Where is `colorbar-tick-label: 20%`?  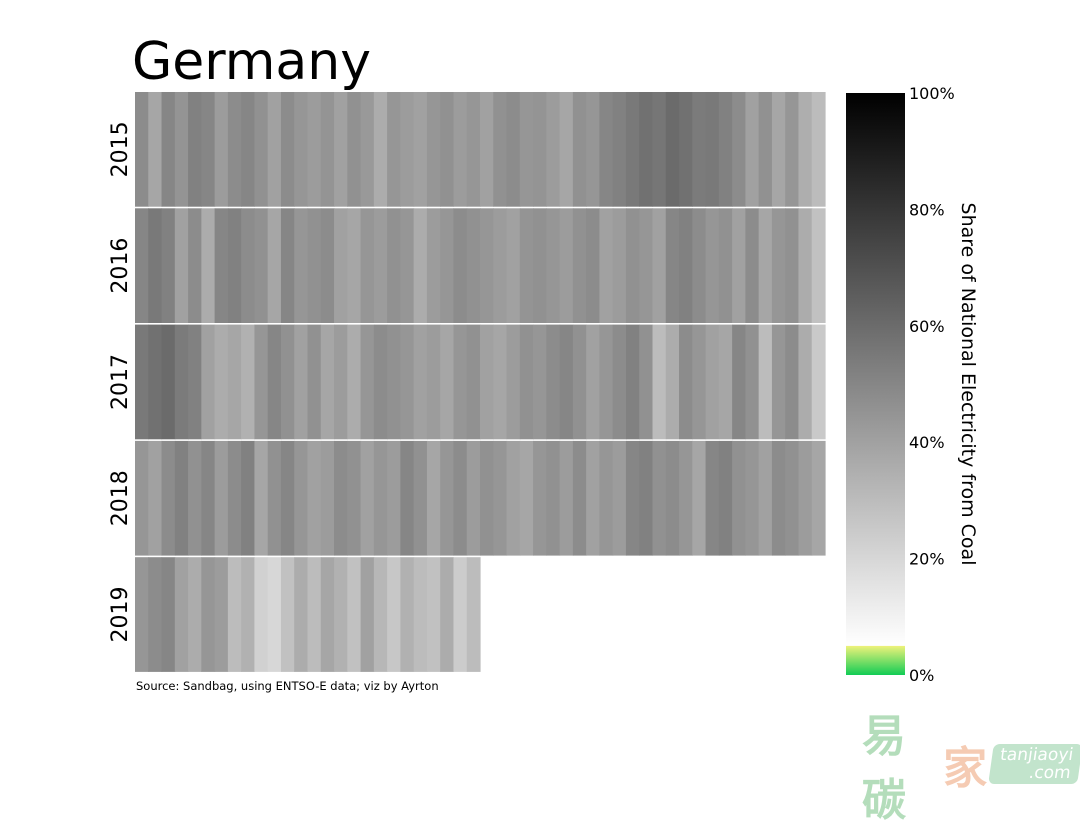
colorbar-tick-label: 20% is located at coordinates (927, 559).